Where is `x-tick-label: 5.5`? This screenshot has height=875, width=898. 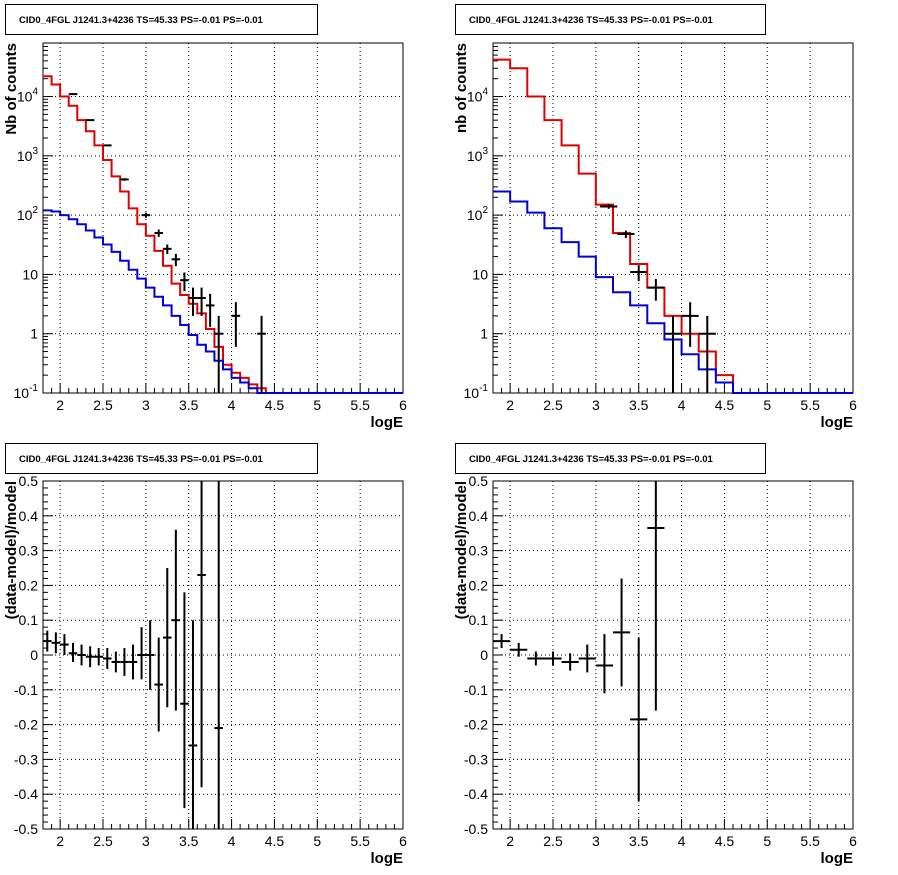
x-tick-label: 5.5 is located at coordinates (360, 405).